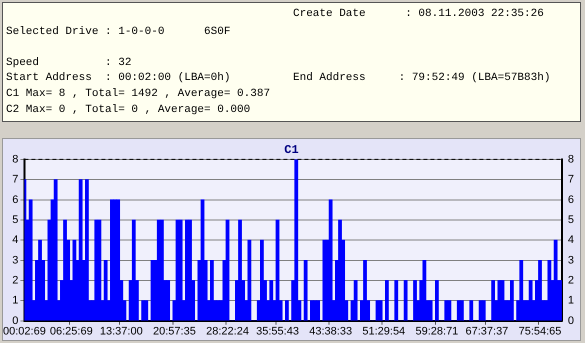 The image size is (585, 343). I want to click on x-tick-label: 06:25:69, so click(71, 331).